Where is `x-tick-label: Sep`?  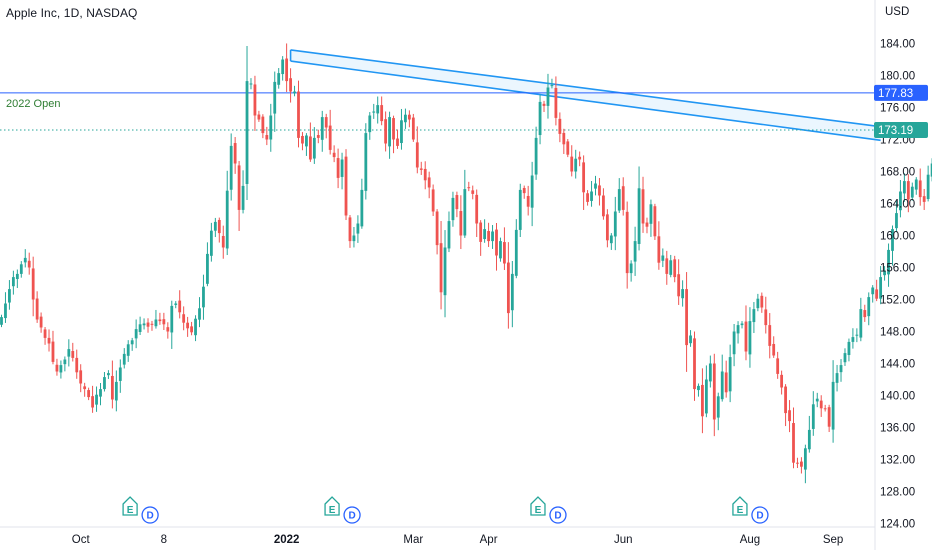
x-tick-label: Sep is located at coordinates (833, 540).